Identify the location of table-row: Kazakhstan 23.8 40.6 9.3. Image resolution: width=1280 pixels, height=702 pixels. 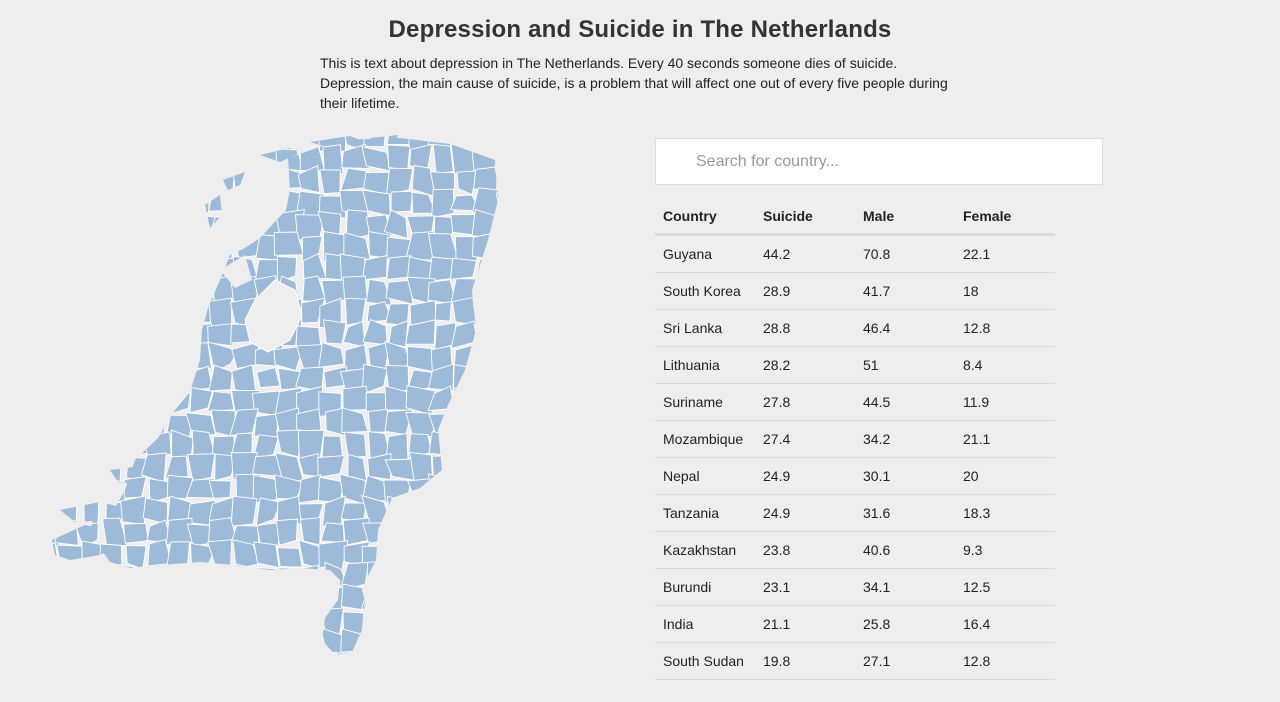
(855, 550).